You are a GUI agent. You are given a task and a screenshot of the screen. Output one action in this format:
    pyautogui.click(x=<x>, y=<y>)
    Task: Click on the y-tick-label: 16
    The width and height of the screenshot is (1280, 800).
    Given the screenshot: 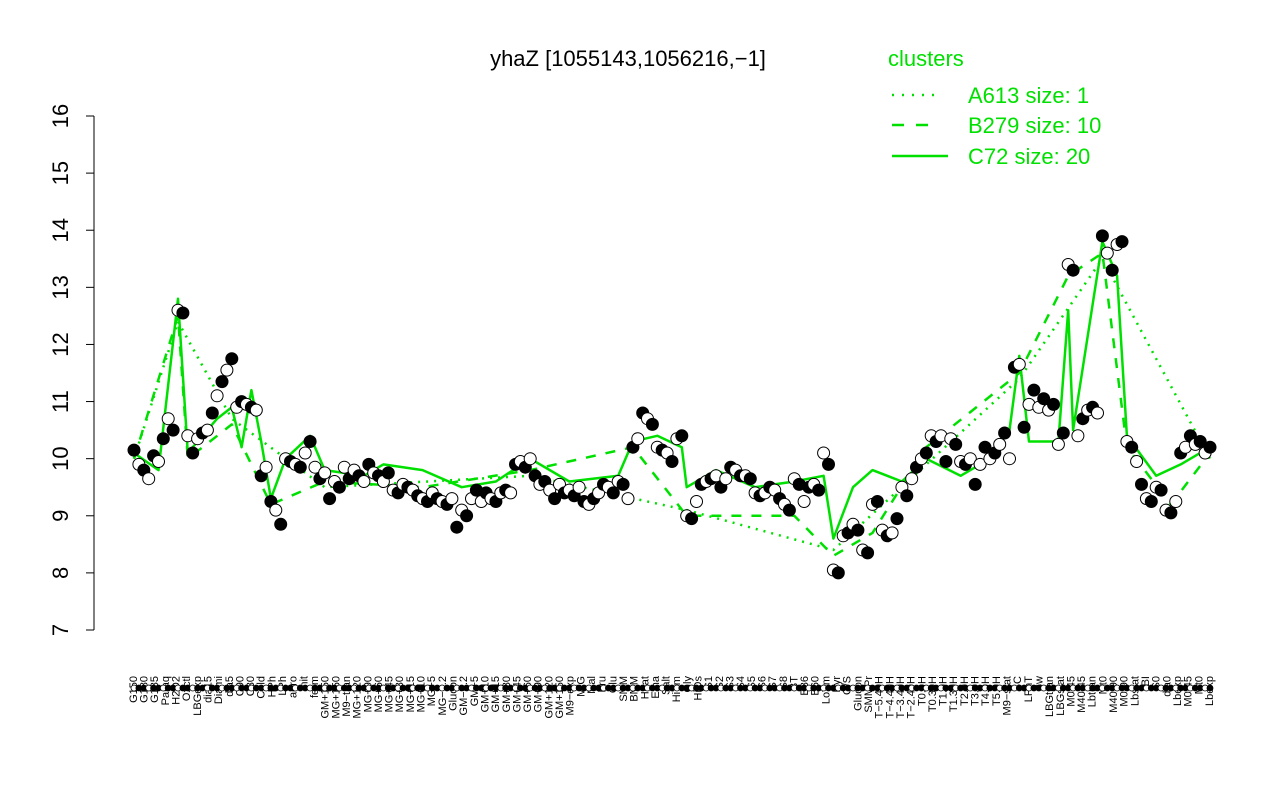 What is the action you would take?
    pyautogui.click(x=60, y=116)
    